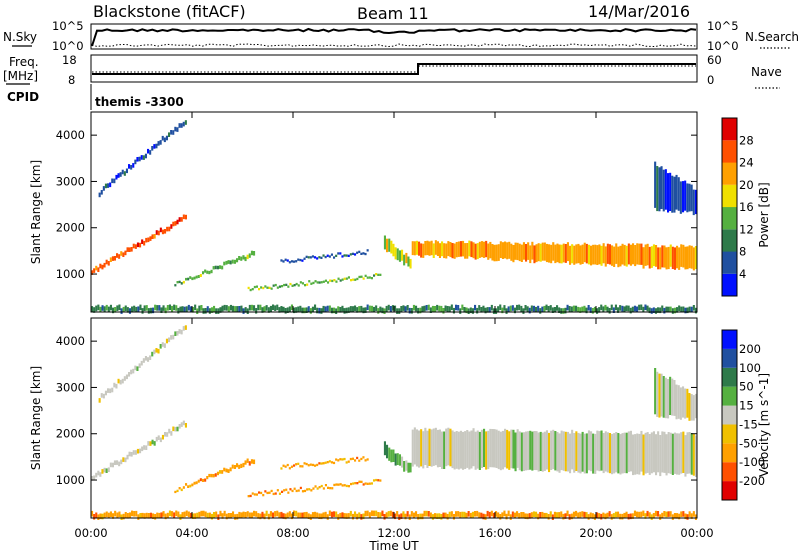 The height and width of the screenshot is (554, 800). I want to click on power-colorbar: 4 8 12 16 20 24 28, so click(737, 207).